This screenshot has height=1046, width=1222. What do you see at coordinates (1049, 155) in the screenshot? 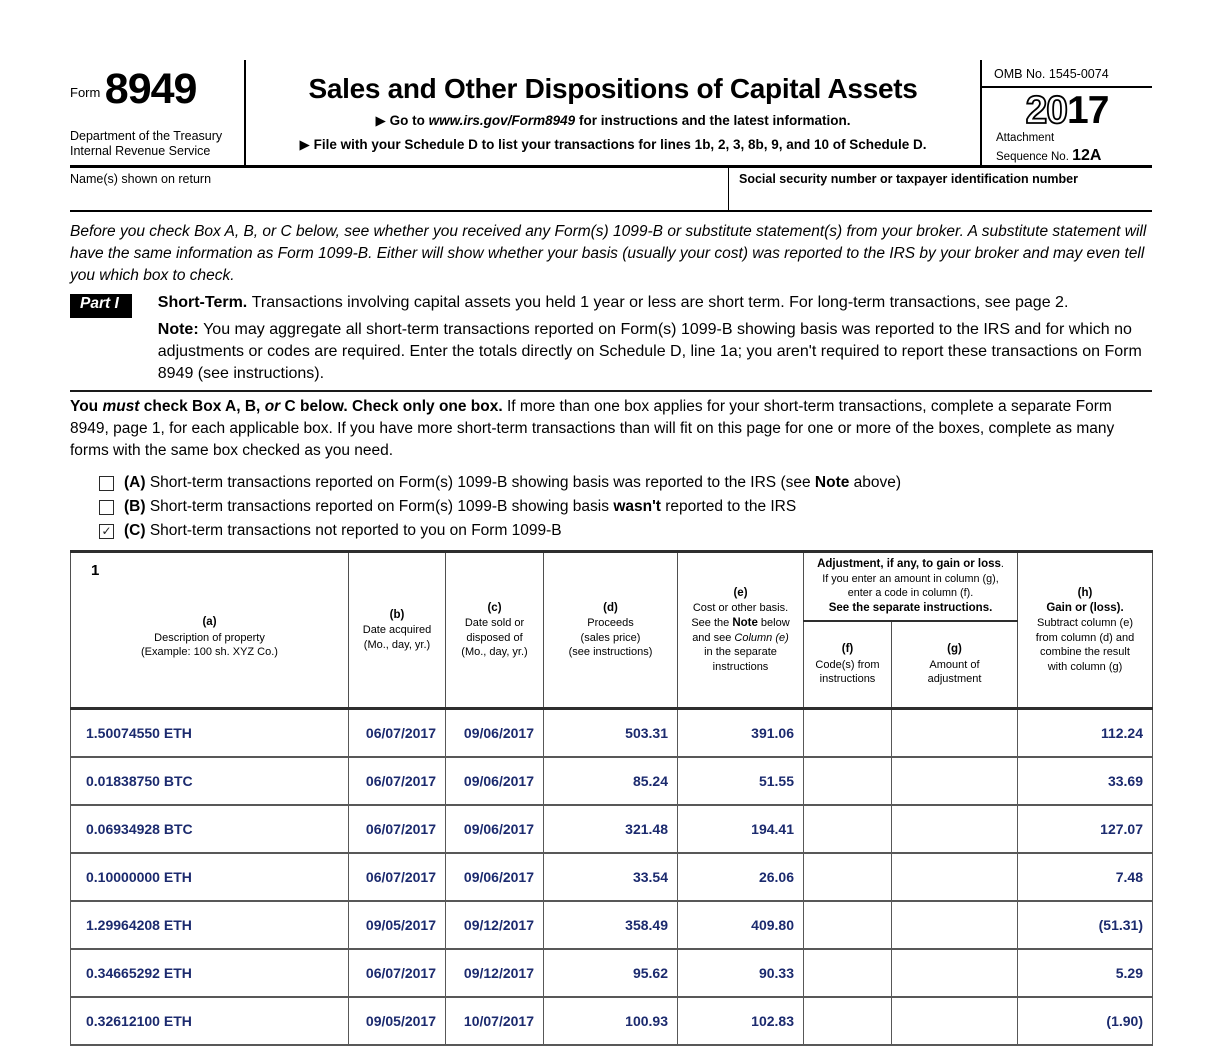
I see `sequence-line: Sequence No. 12A` at bounding box center [1049, 155].